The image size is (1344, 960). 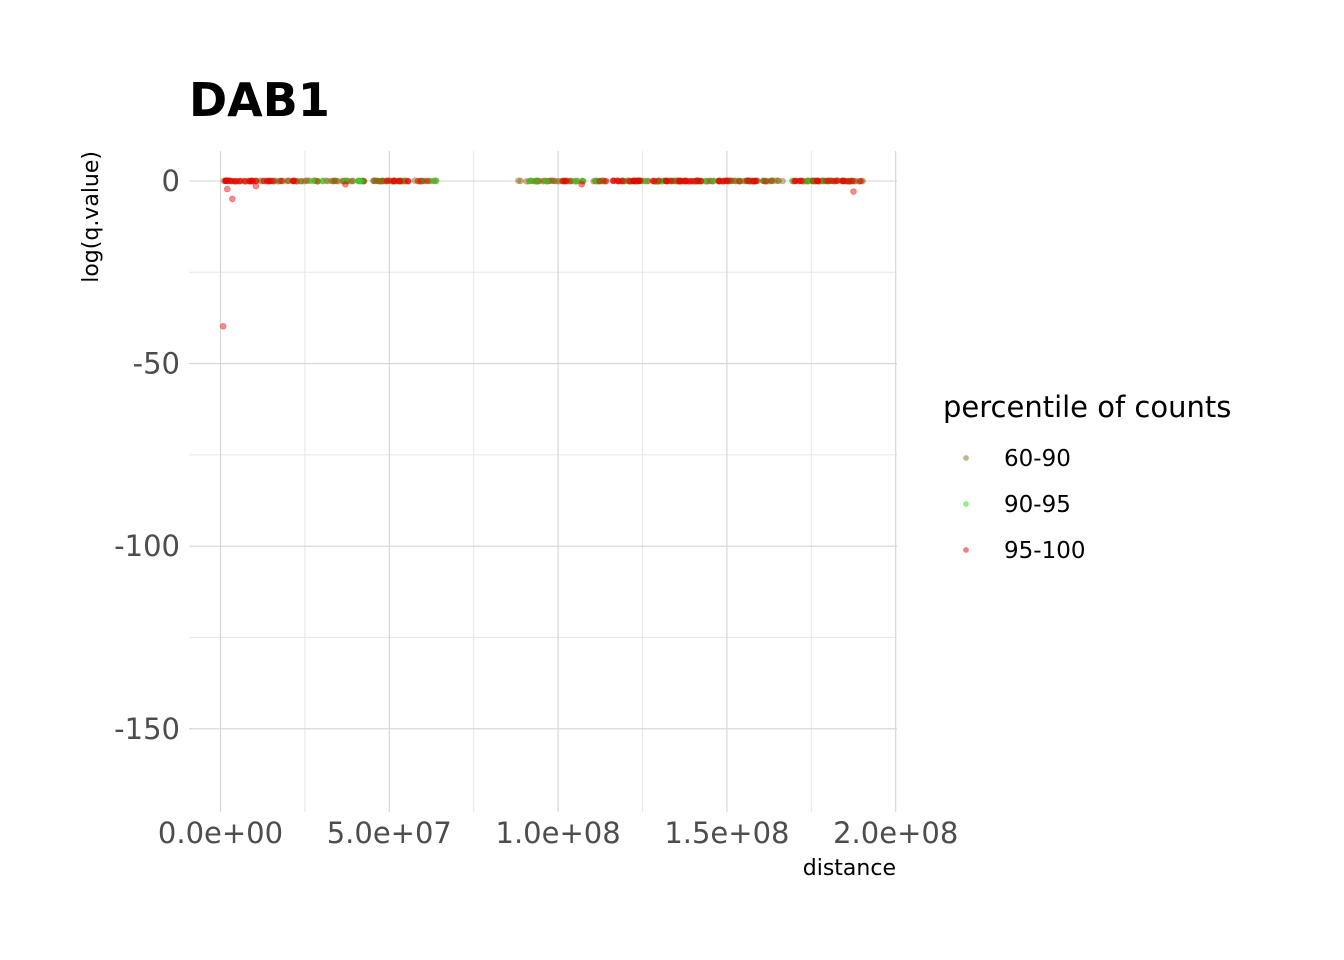 I want to click on data-points, so click(x=543, y=253).